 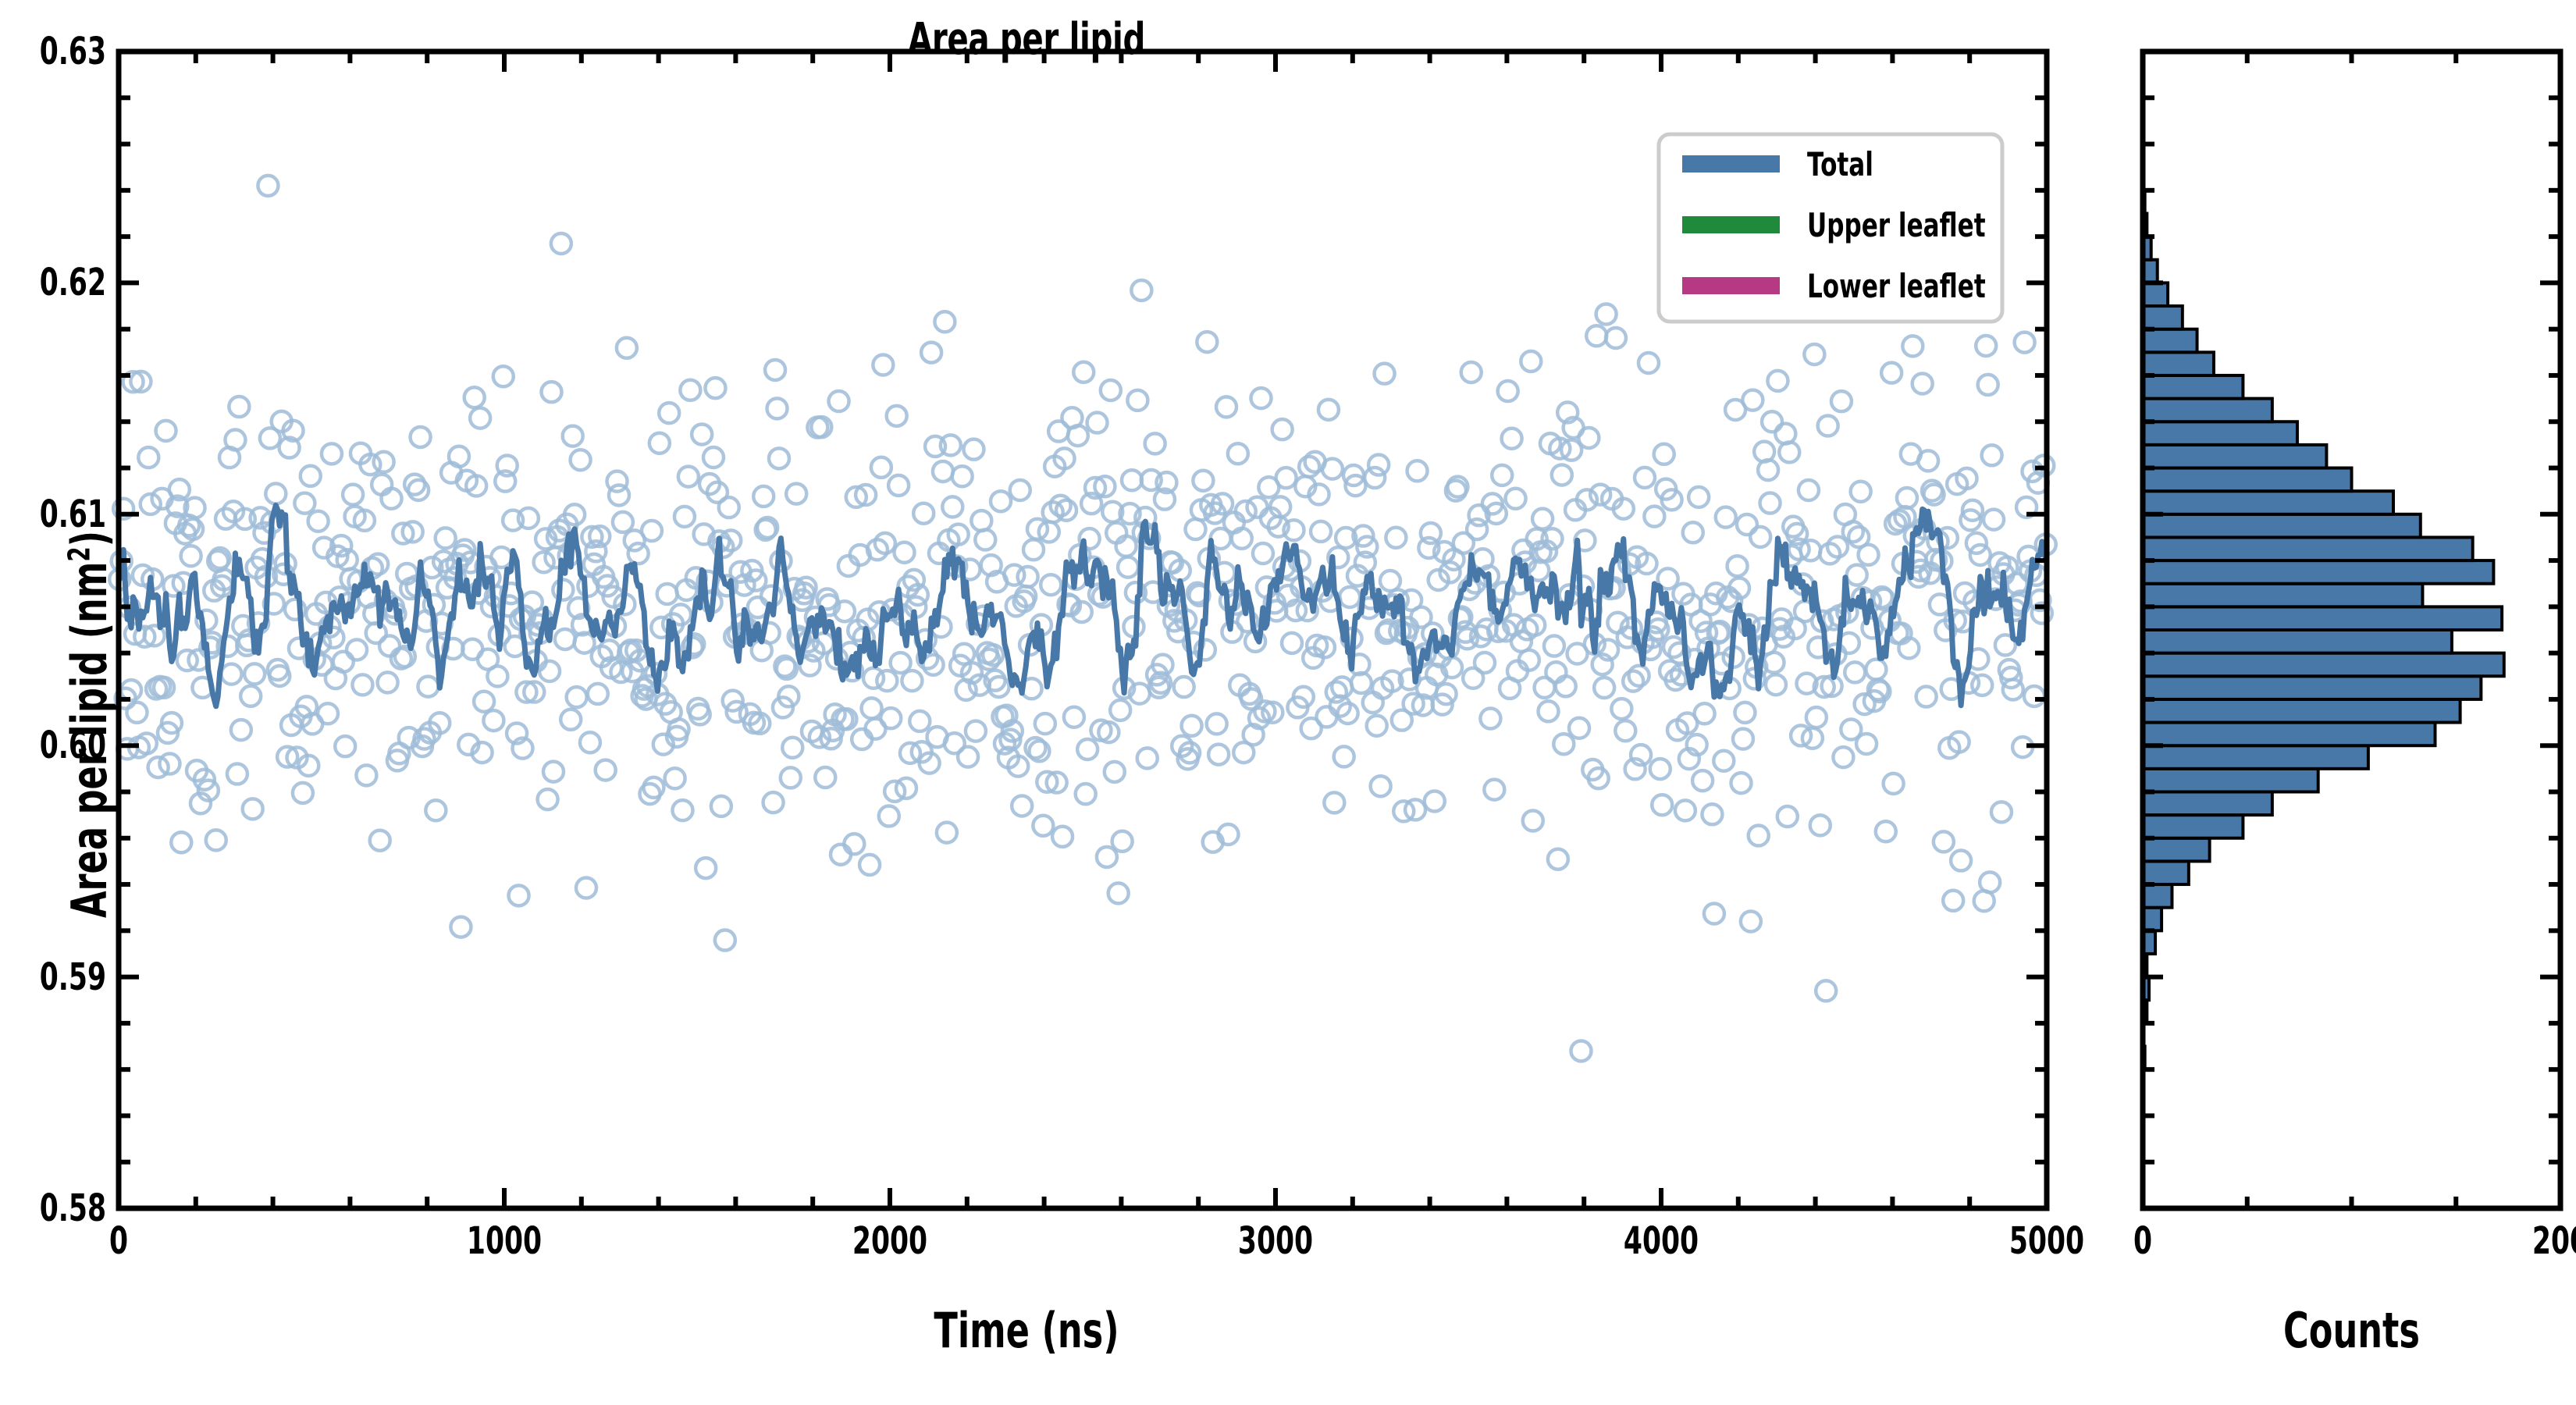 What do you see at coordinates (2351, 1330) in the screenshot?
I see `x-axis-label-histogram: Counts` at bounding box center [2351, 1330].